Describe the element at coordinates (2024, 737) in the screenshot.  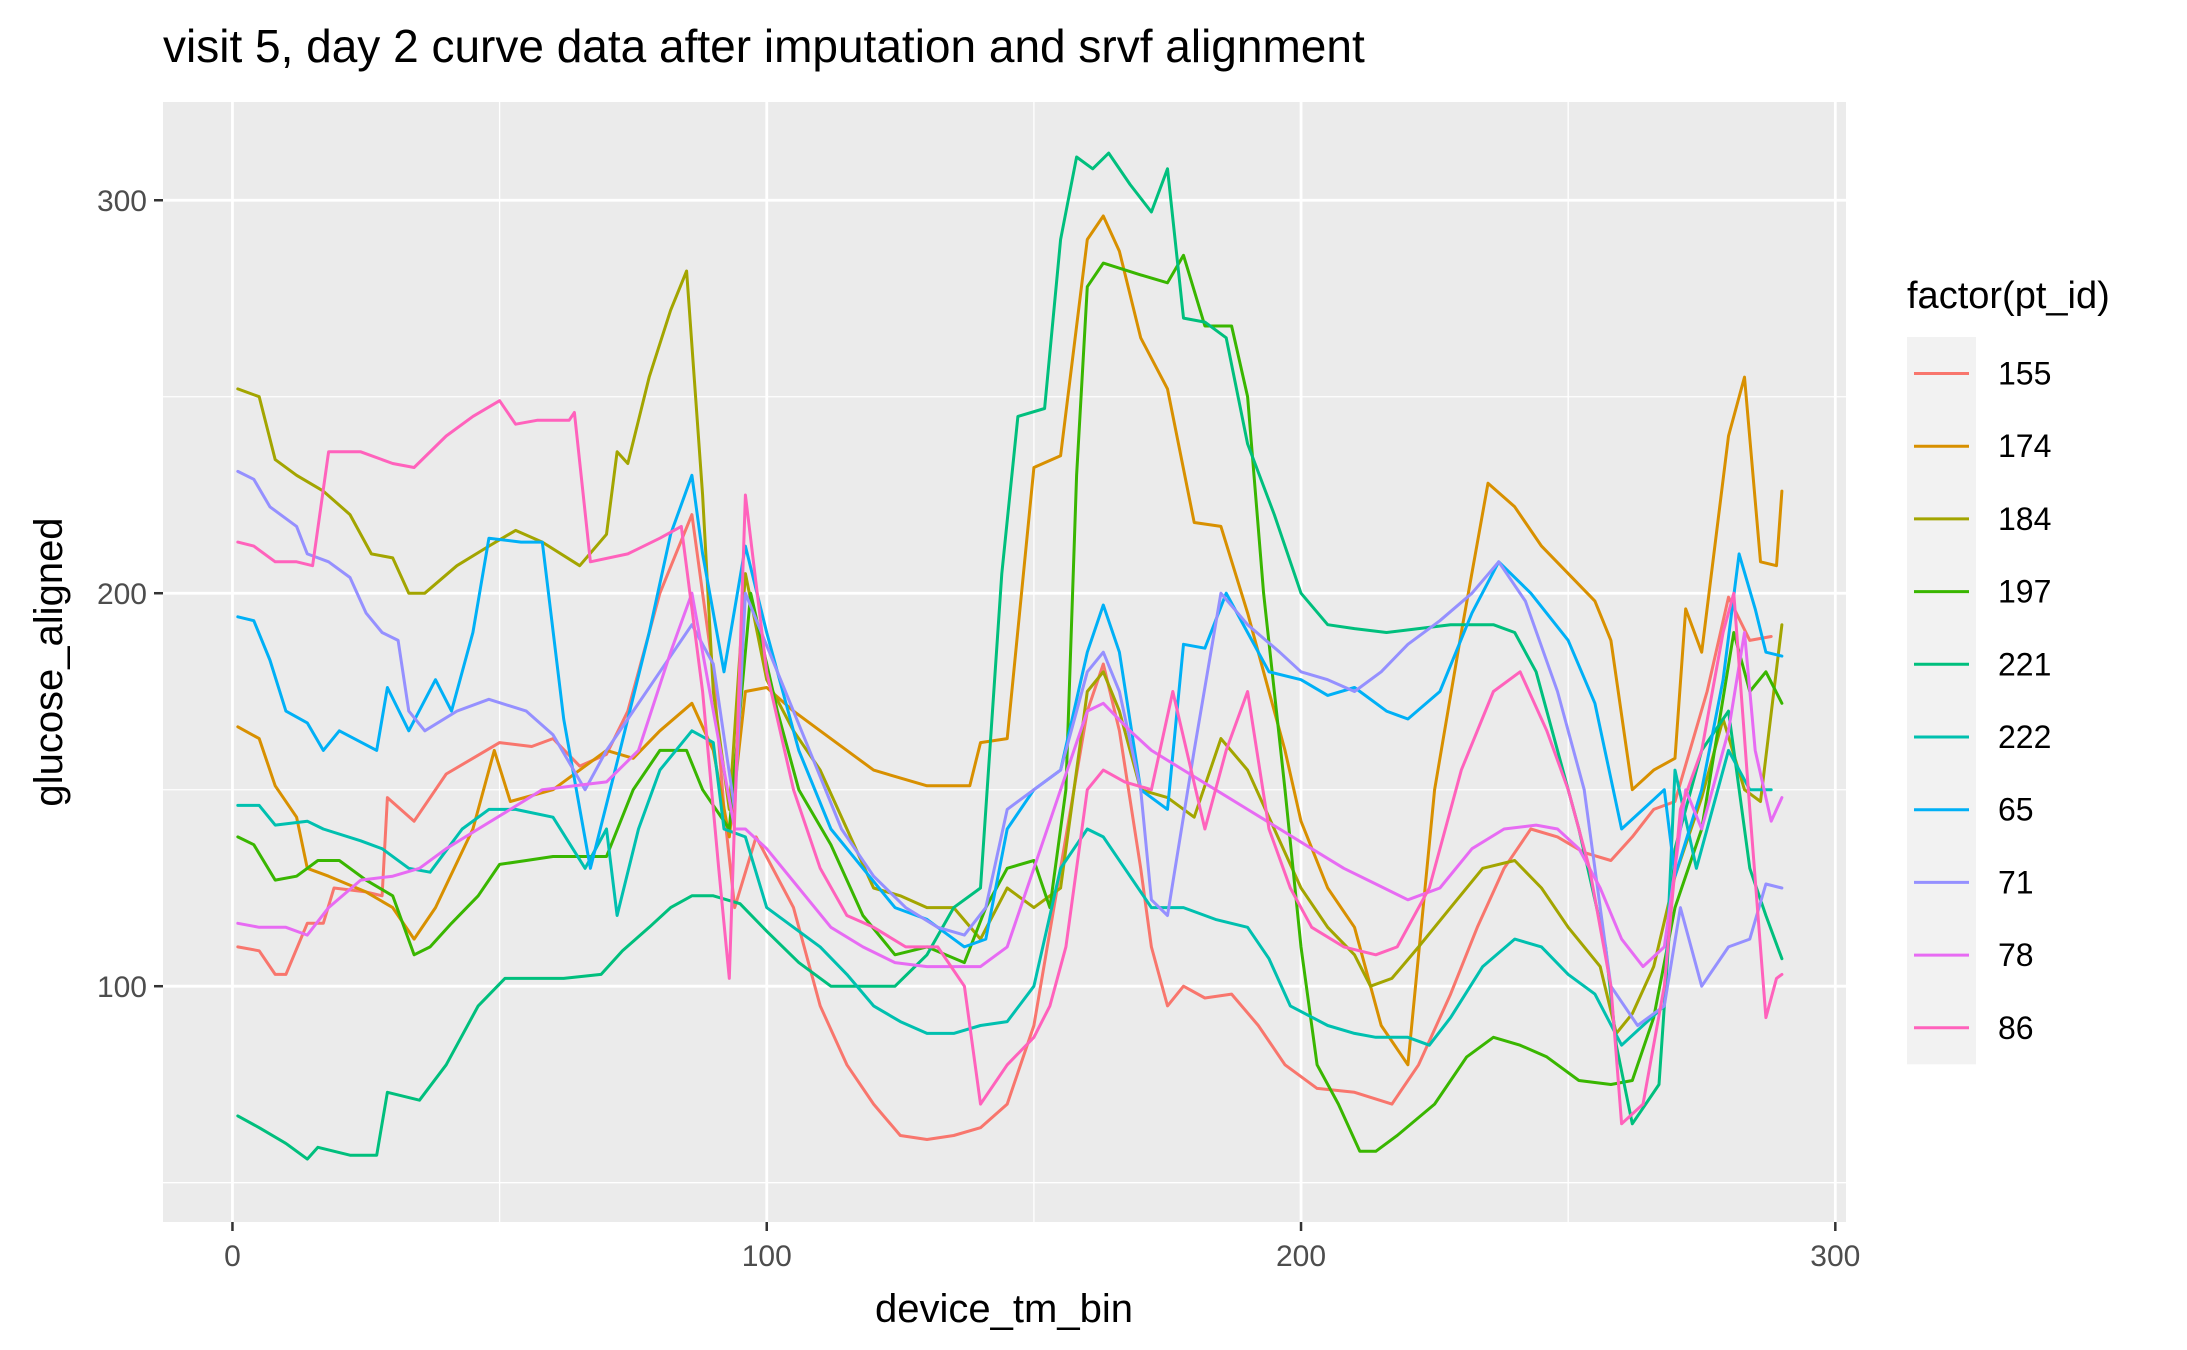
I see `legend-label-222: 222` at that location.